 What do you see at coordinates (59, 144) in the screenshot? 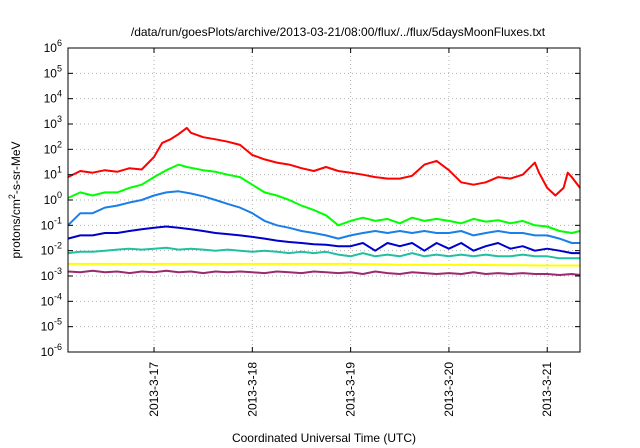
I see `y-tick-exponent: 2` at bounding box center [59, 144].